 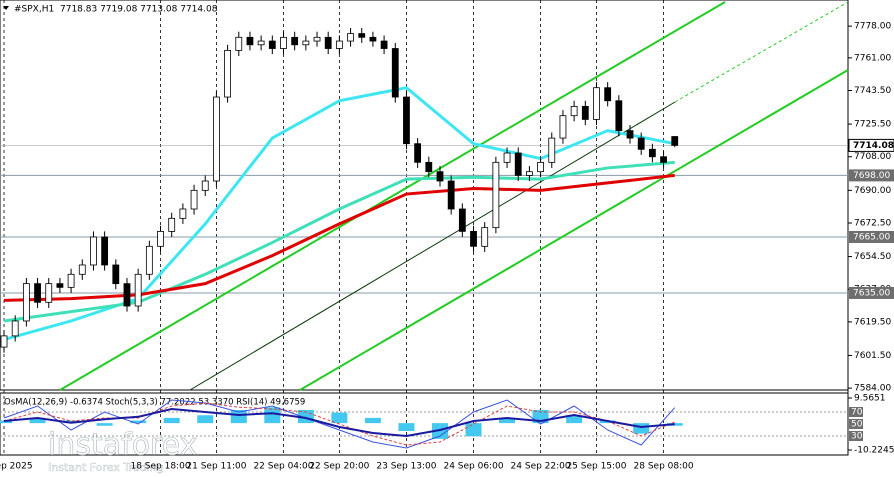 What do you see at coordinates (106, 467) in the screenshot?
I see `watermark-tagline: Instant Forex Trading` at bounding box center [106, 467].